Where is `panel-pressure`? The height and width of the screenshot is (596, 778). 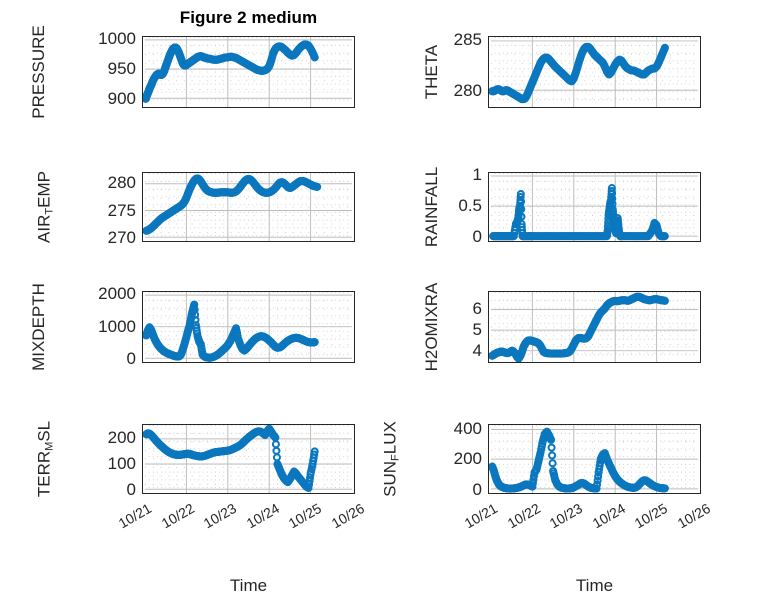
panel-pressure is located at coordinates (248, 72).